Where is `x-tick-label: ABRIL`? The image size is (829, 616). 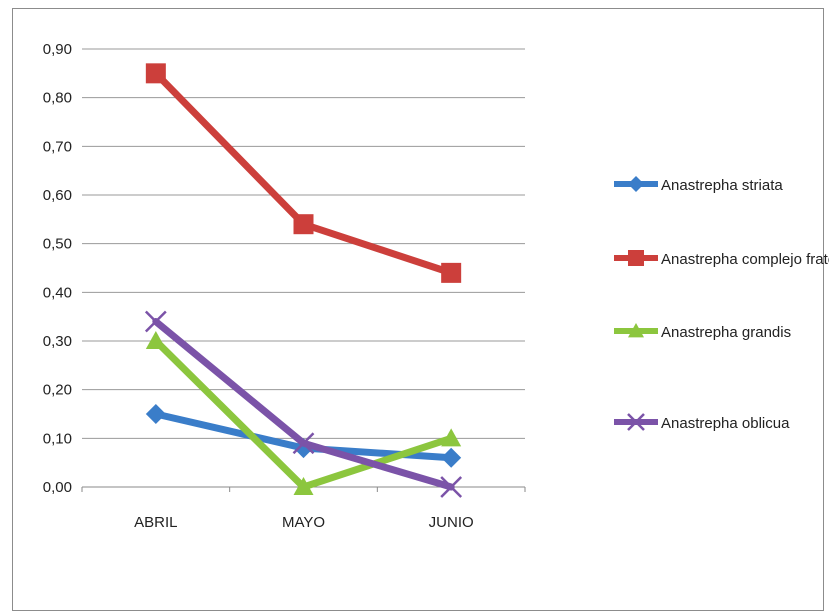
x-tick-label: ABRIL is located at coordinates (155, 522).